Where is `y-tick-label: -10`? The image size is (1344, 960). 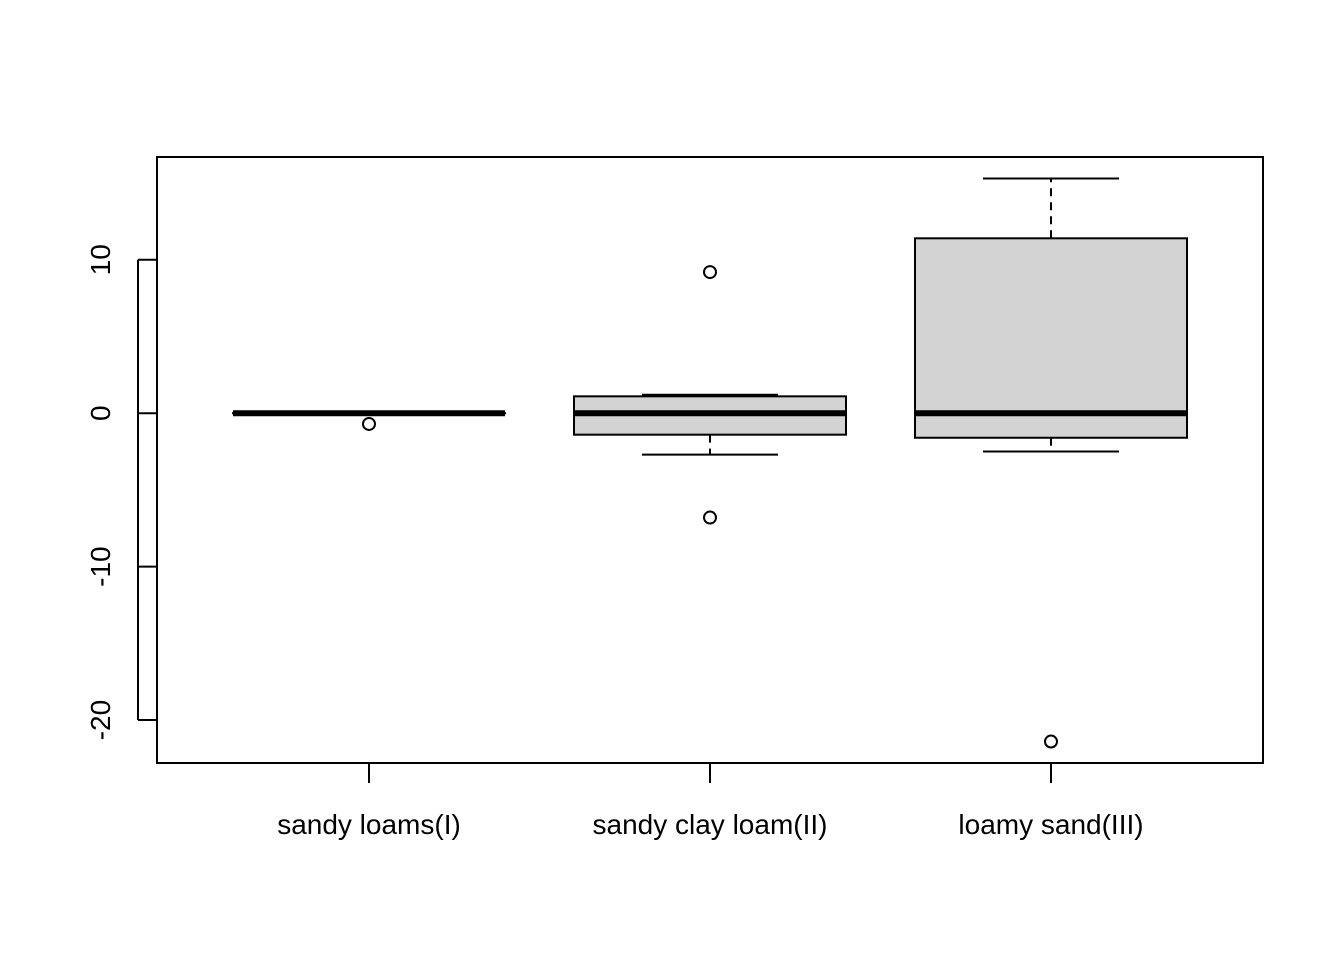
y-tick-label: -10 is located at coordinates (100, 566).